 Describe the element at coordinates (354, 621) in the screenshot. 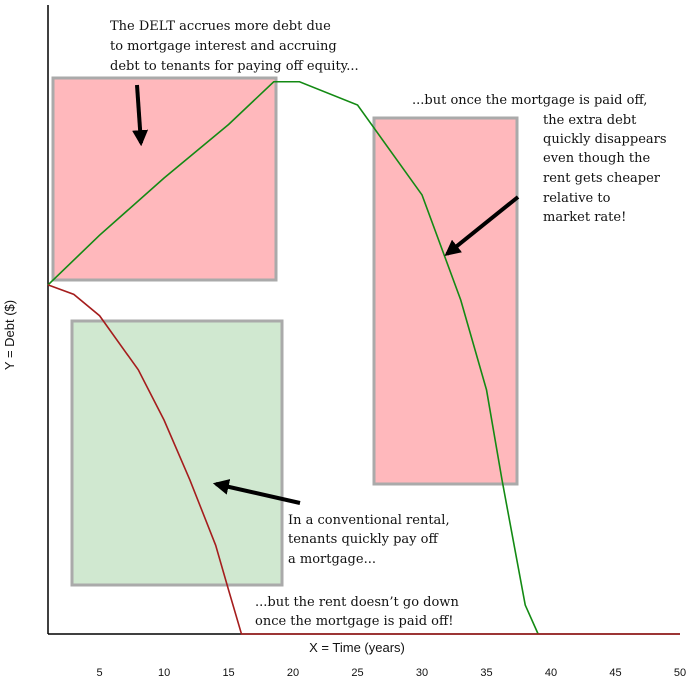

I see `annotation: once the mortgage is paid off!` at that location.